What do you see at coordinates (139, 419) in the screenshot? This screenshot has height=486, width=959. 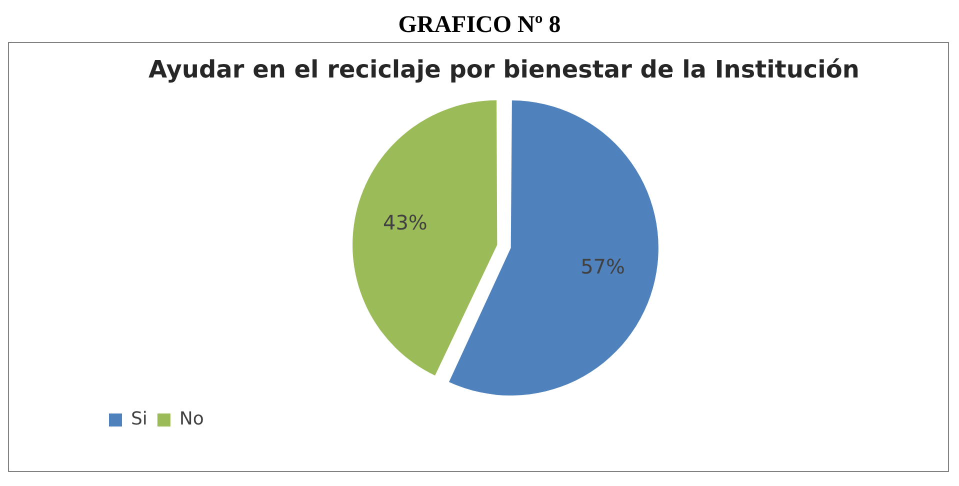 I see `legend-label: Si` at bounding box center [139, 419].